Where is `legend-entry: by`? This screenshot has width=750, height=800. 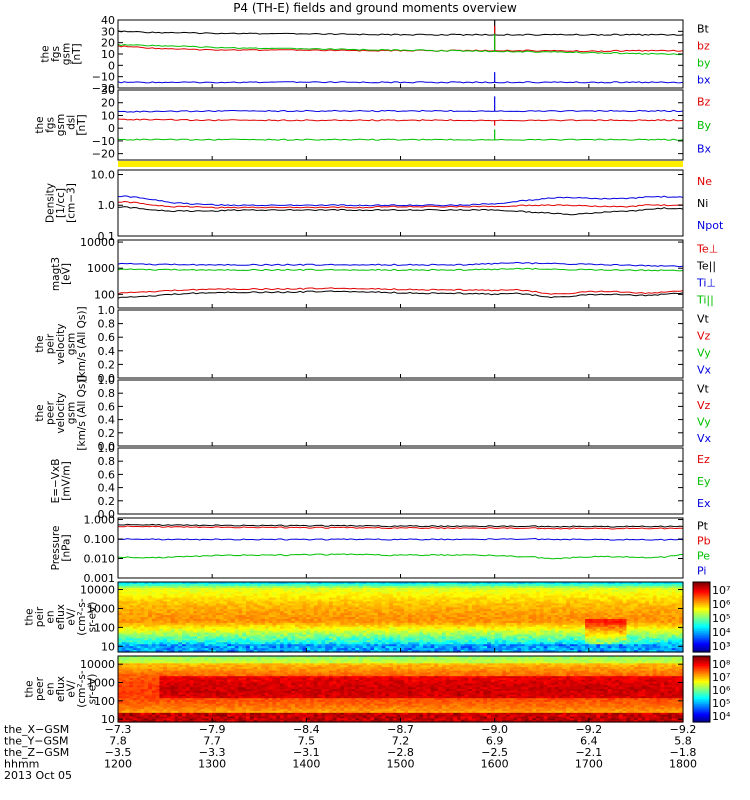 legend-entry: by is located at coordinates (704, 63).